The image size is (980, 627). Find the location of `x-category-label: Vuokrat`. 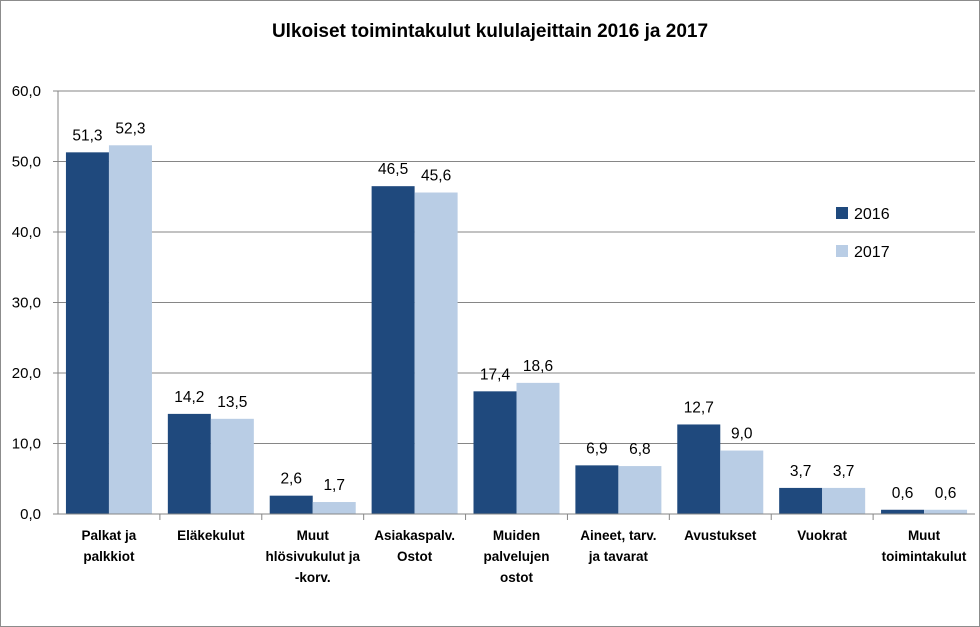

x-category-label: Vuokrat is located at coordinates (822, 535).